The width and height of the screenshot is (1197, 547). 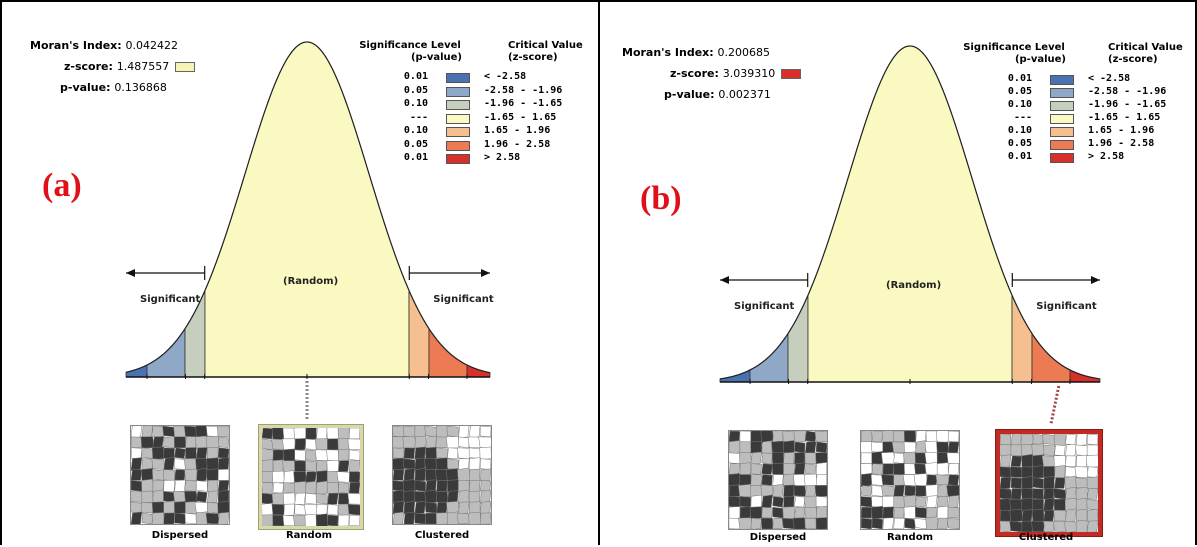 I want to click on p-row: p-value: 0.002371, so click(x=711, y=94).